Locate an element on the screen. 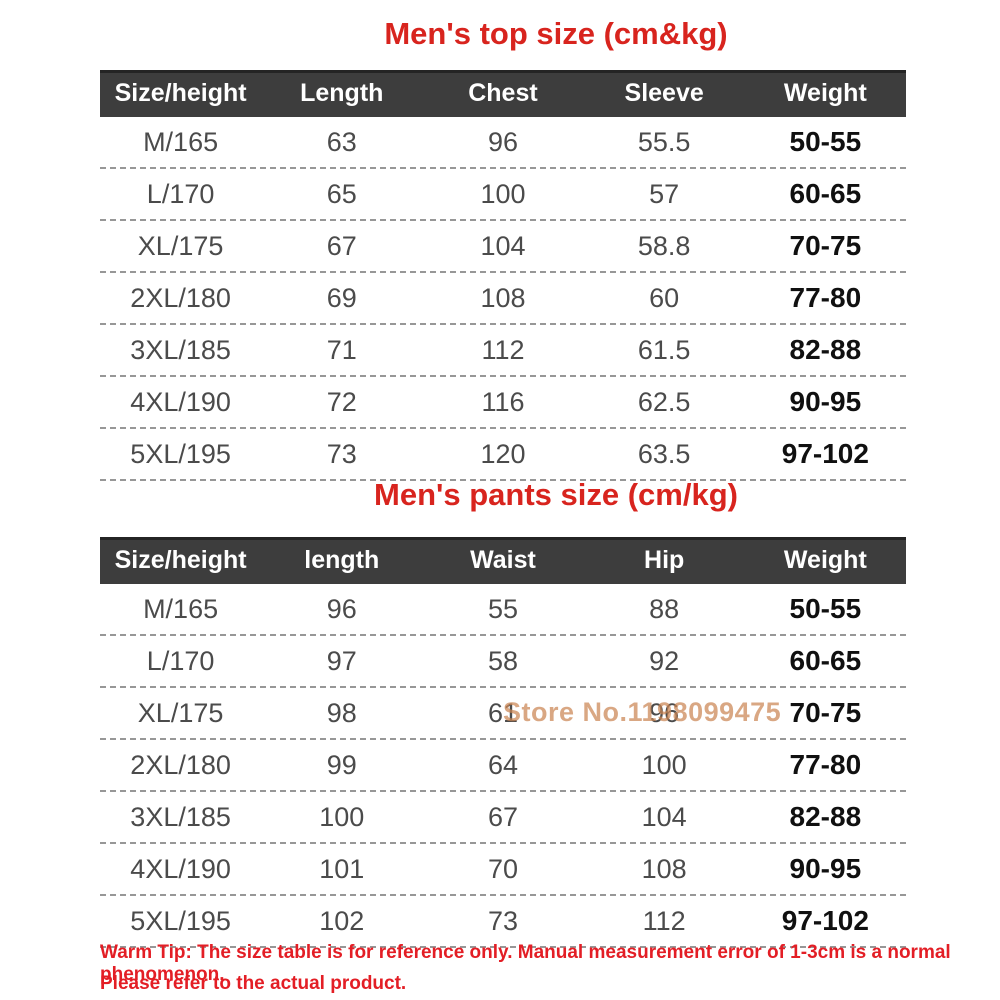 The image size is (1000, 1000). column-header: Hip is located at coordinates (664, 560).